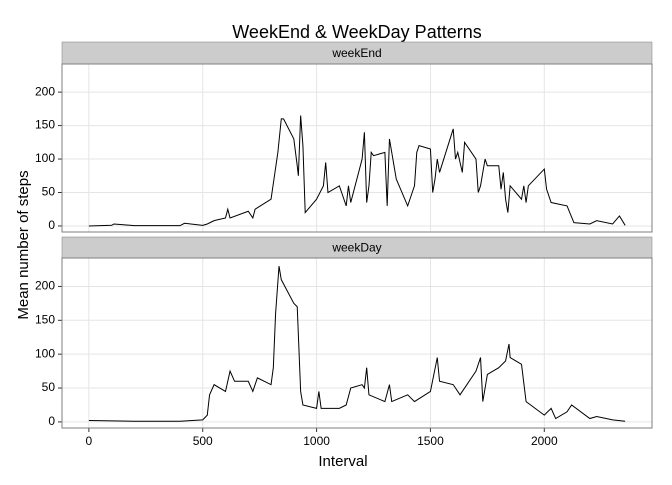 Image resolution: width=672 pixels, height=485 pixels. What do you see at coordinates (316, 441) in the screenshot?
I see `x-tick-label: 1000` at bounding box center [316, 441].